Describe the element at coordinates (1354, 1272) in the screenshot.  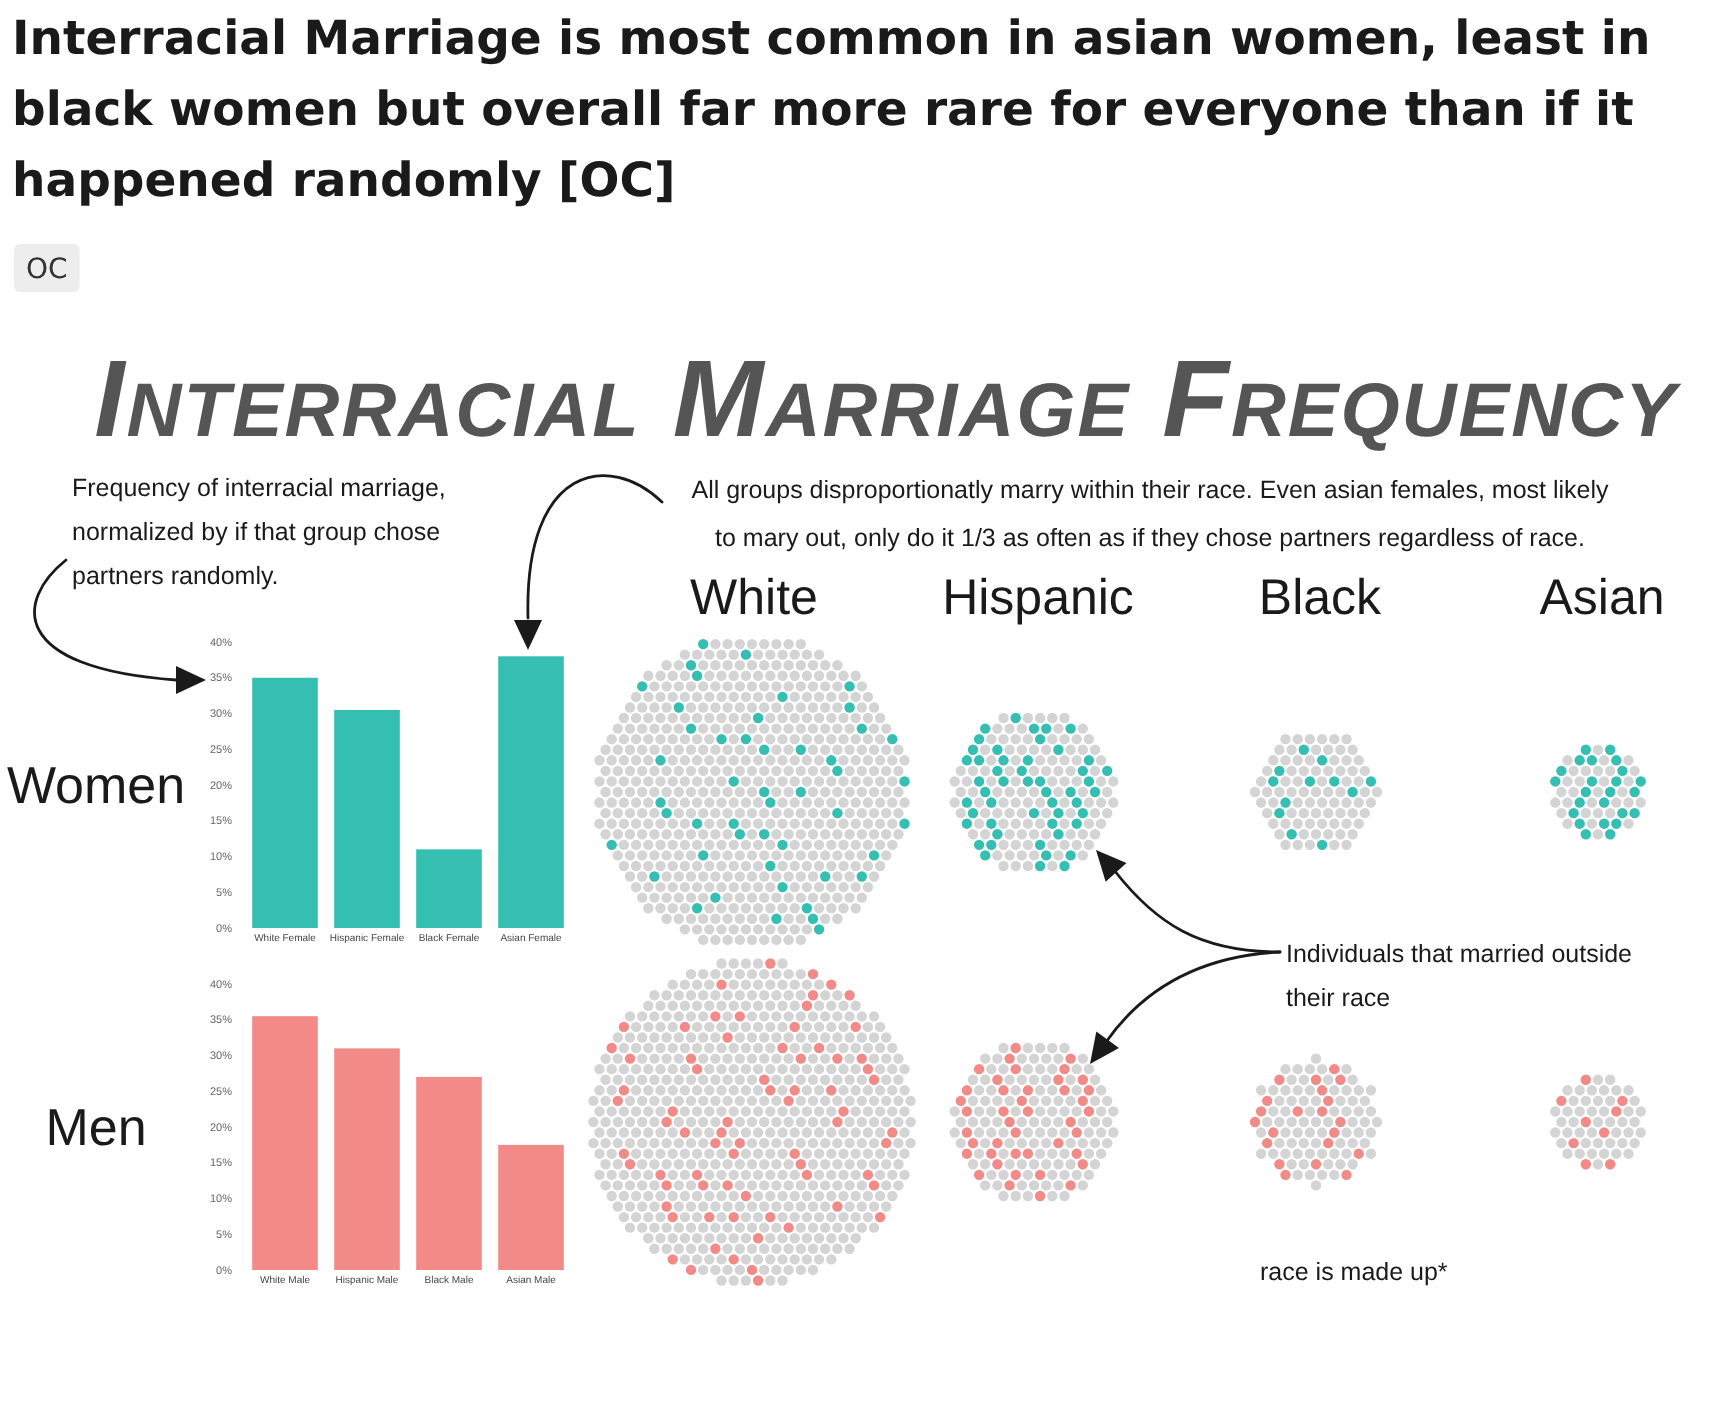
I see `text: race is made up*` at that location.